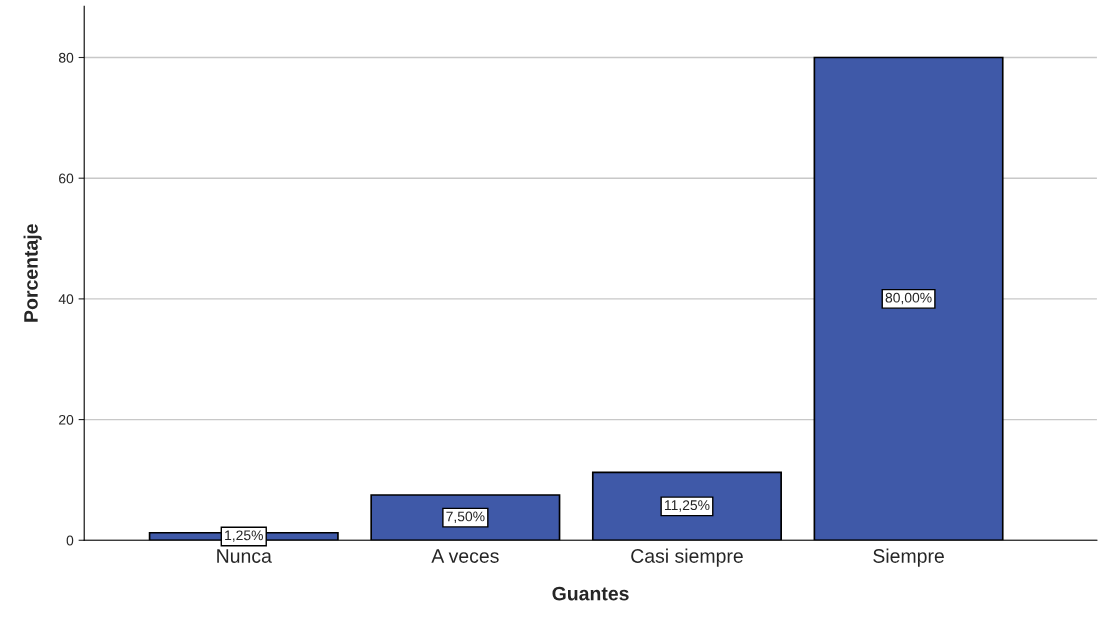 The height and width of the screenshot is (621, 1108). What do you see at coordinates (465, 517) in the screenshot?
I see `data-label: 7,50%` at bounding box center [465, 517].